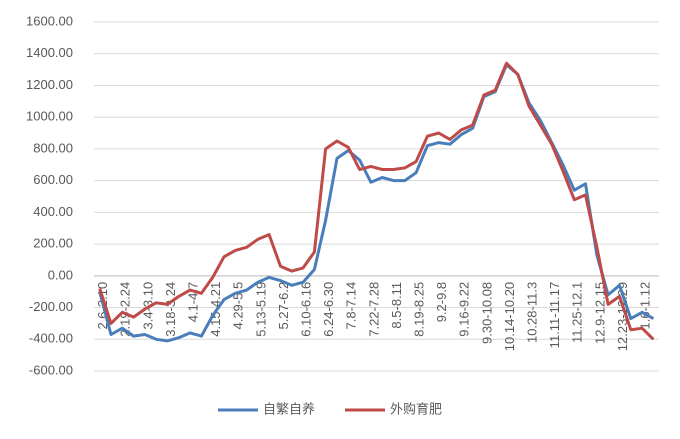 This screenshot has height=439, width=680. What do you see at coordinates (49, 116) in the screenshot?
I see `y-tick-label: 1000.00` at bounding box center [49, 116].